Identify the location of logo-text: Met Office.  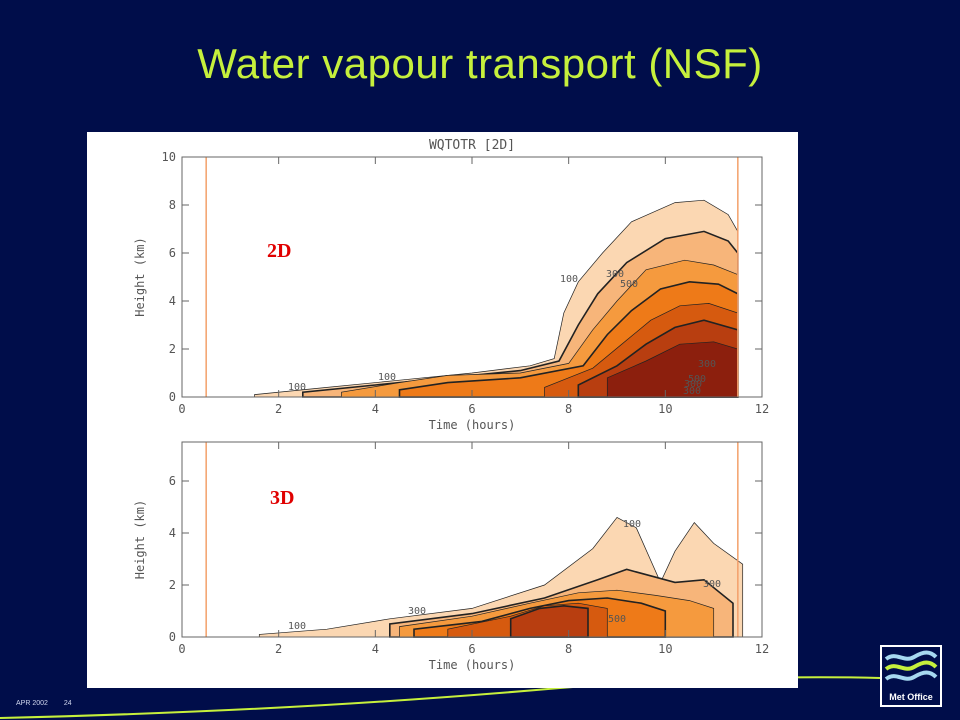
(911, 697).